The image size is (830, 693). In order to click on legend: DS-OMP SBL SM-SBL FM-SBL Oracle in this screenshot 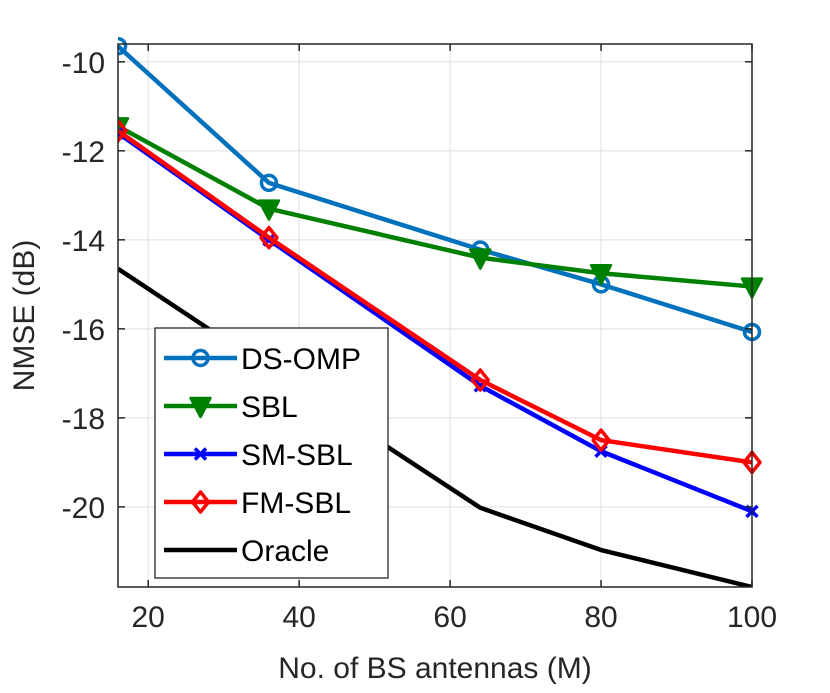, I will do `click(271, 453)`.